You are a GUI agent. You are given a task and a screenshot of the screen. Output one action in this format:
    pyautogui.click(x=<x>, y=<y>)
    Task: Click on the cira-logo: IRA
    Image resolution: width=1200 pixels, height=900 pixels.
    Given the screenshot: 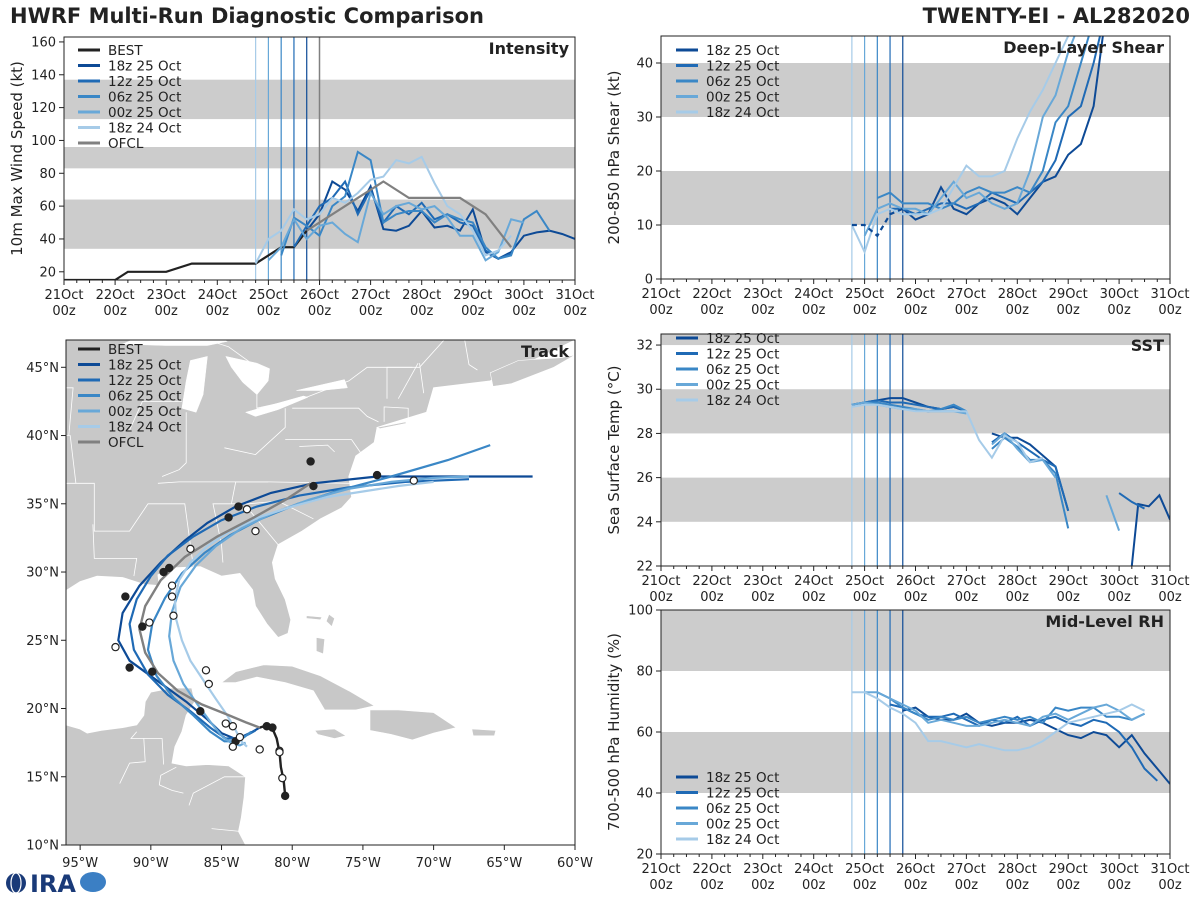 What is the action you would take?
    pyautogui.click(x=56, y=884)
    